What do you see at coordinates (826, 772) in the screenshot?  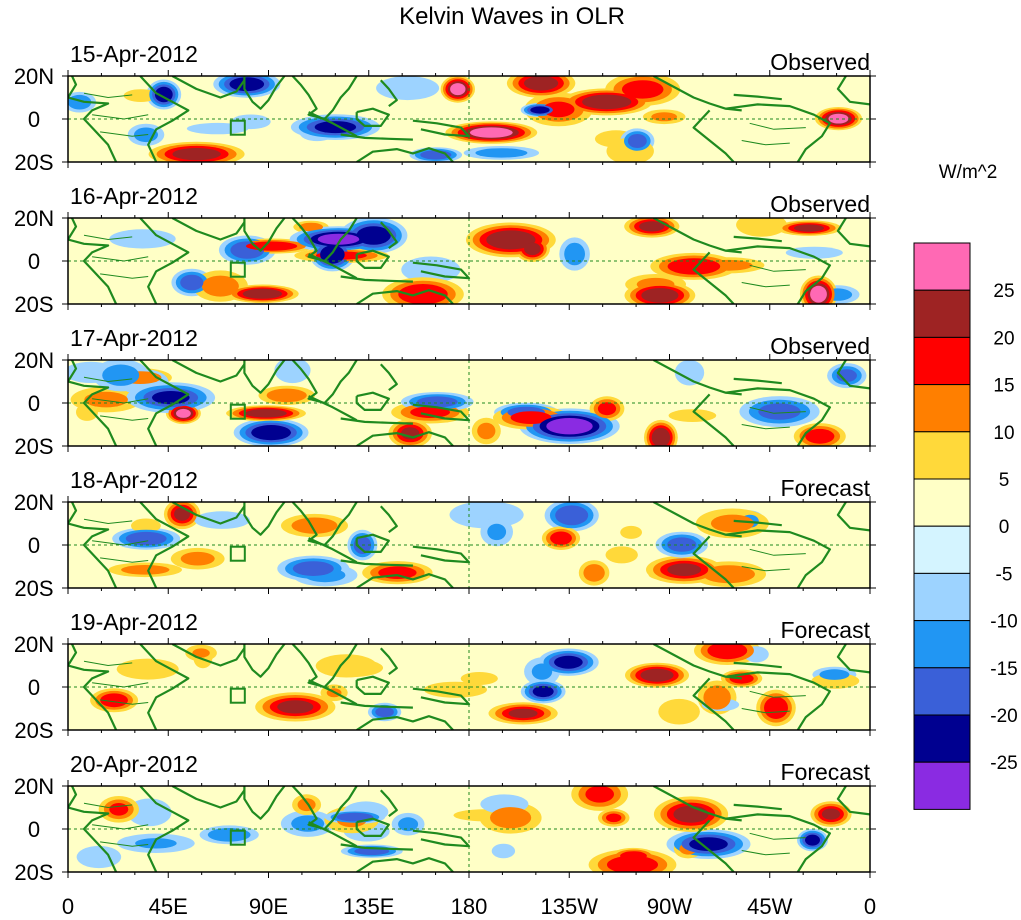 I see `panel-kind: Forecast` at bounding box center [826, 772].